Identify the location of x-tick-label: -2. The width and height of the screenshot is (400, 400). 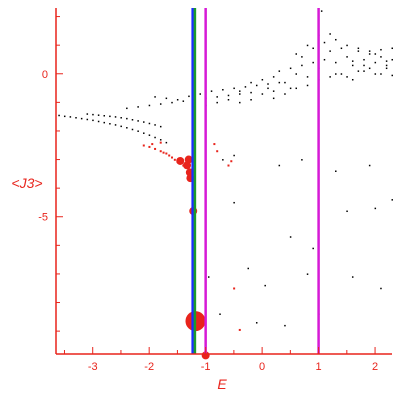
(149, 367).